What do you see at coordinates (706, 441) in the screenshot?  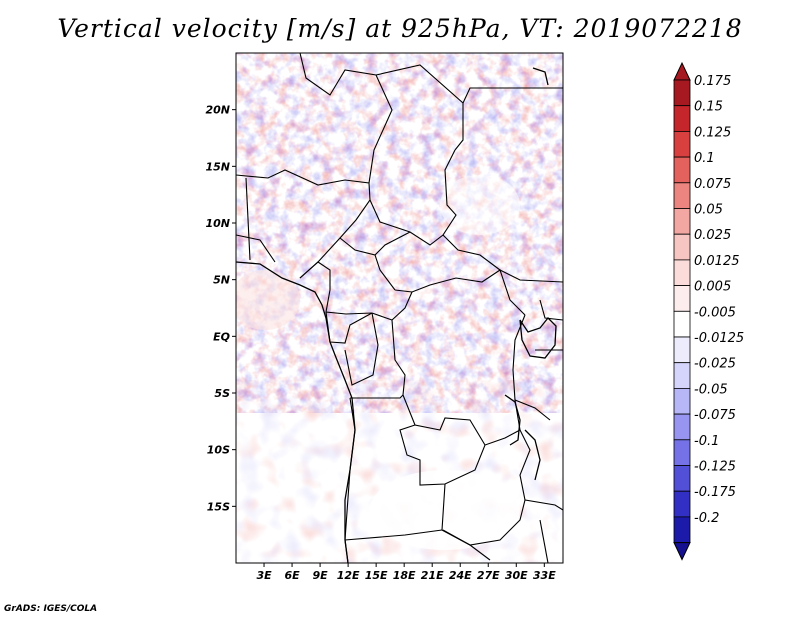 I see `colorbar-label: -0.1` at bounding box center [706, 441].